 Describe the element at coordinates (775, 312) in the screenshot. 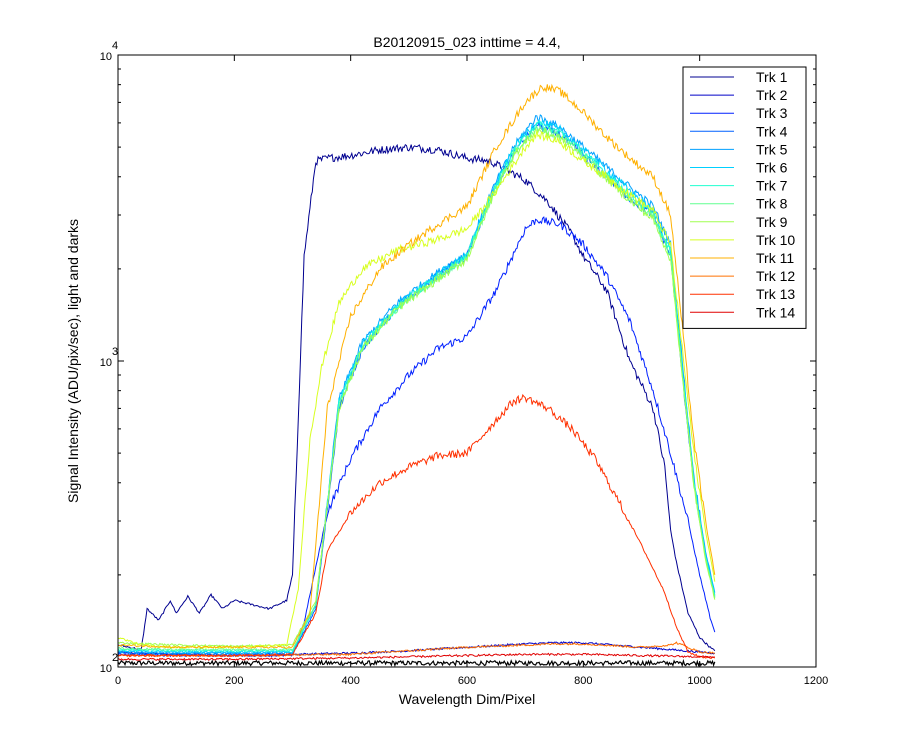

I see `legend-label: Trk 14` at that location.